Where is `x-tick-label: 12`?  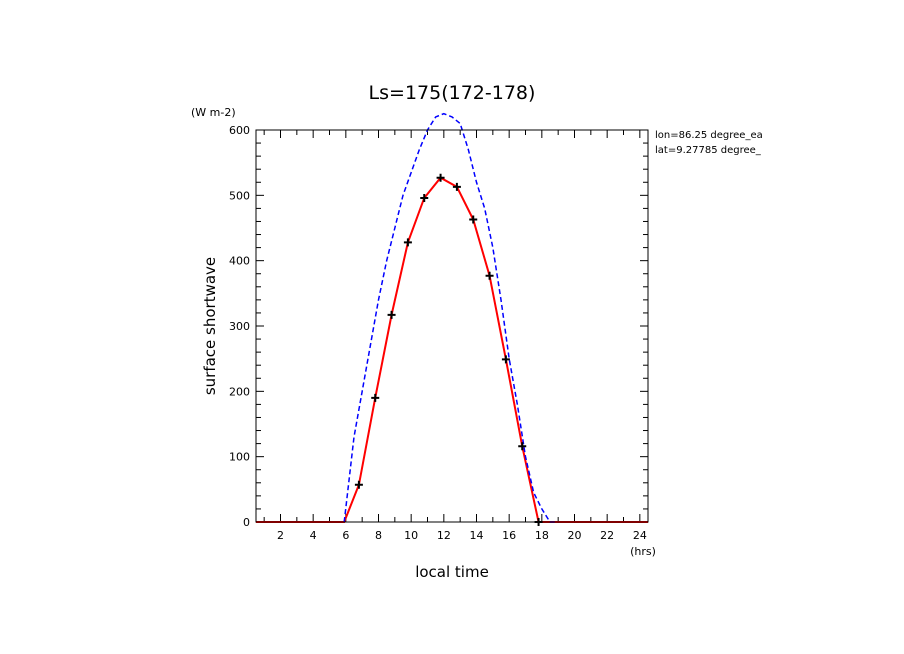
x-tick-label: 12 is located at coordinates (444, 535).